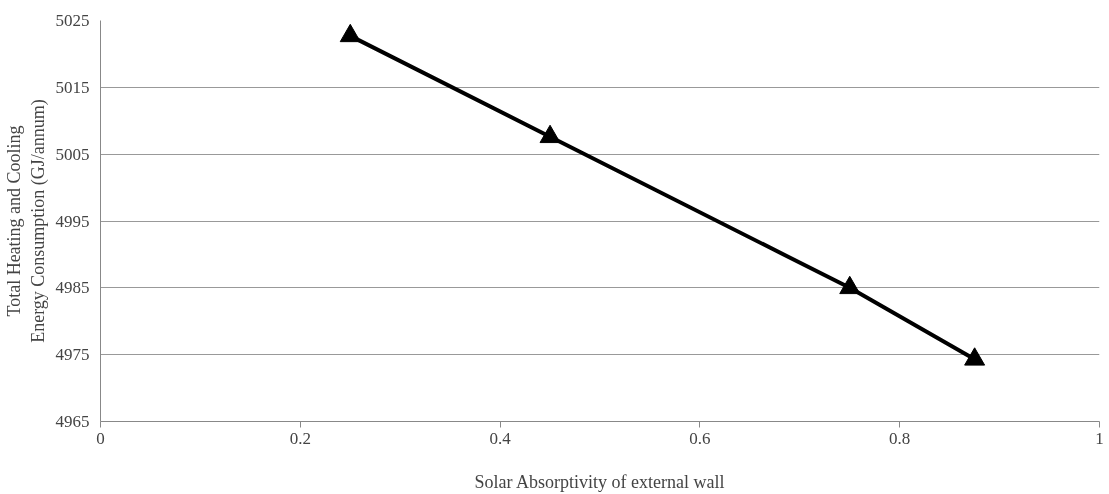  I want to click on y-tick-label: 5025, so click(72, 20).